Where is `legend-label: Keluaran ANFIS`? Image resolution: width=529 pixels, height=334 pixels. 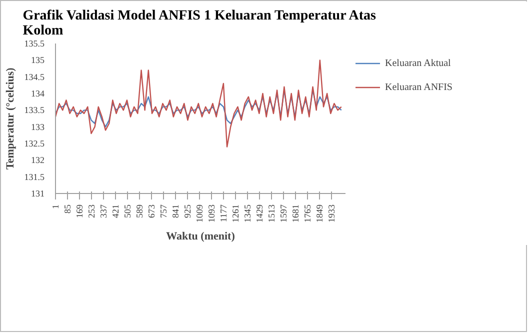
legend-label: Keluaran ANFIS is located at coordinates (418, 87).